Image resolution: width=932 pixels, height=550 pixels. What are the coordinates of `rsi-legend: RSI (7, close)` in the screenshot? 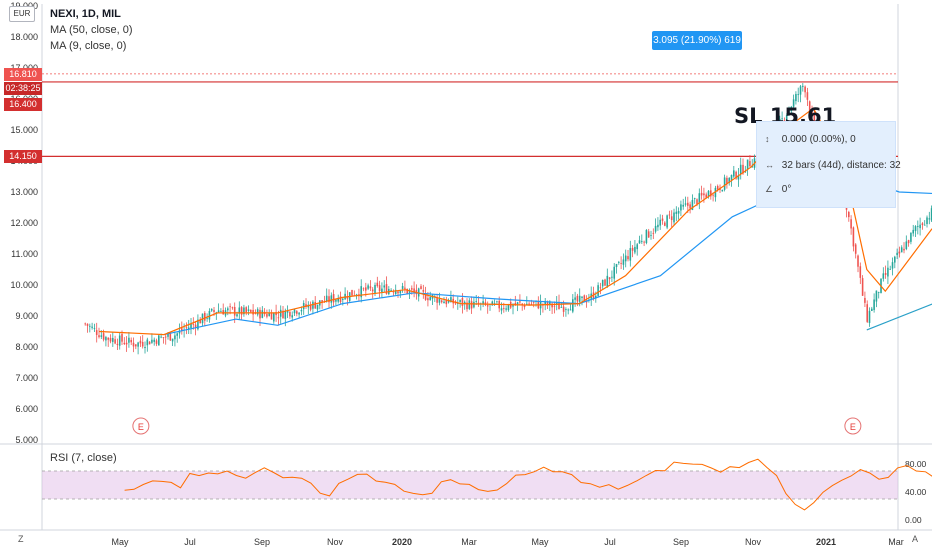 It's located at (83, 458).